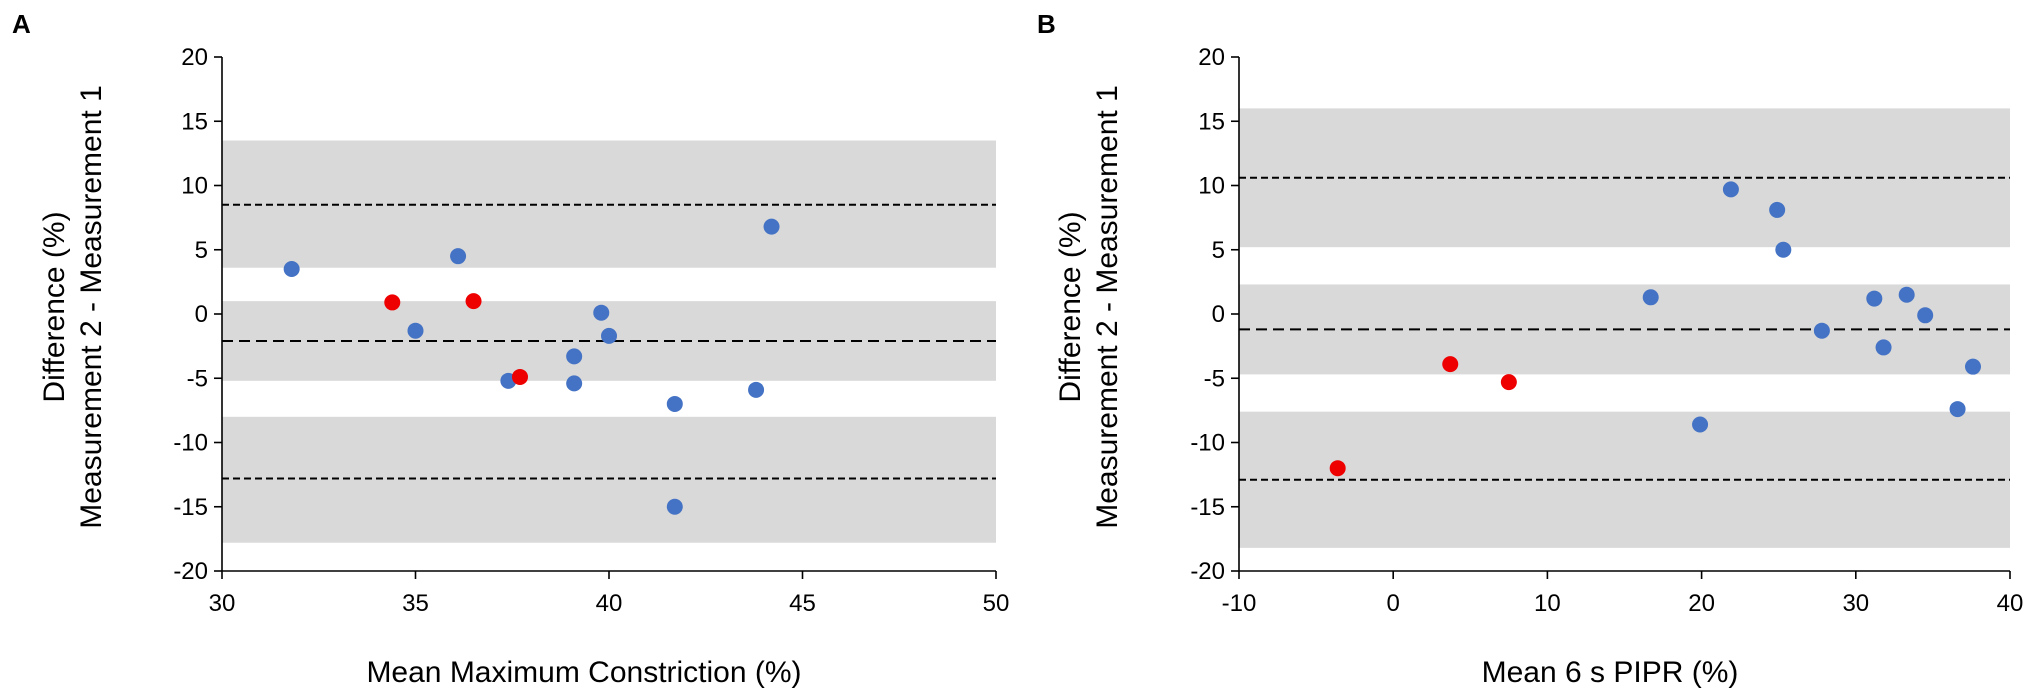 The width and height of the screenshot is (2033, 696). I want to click on panel-a-y-axis-label-line1: Difference (%), so click(54, 306).